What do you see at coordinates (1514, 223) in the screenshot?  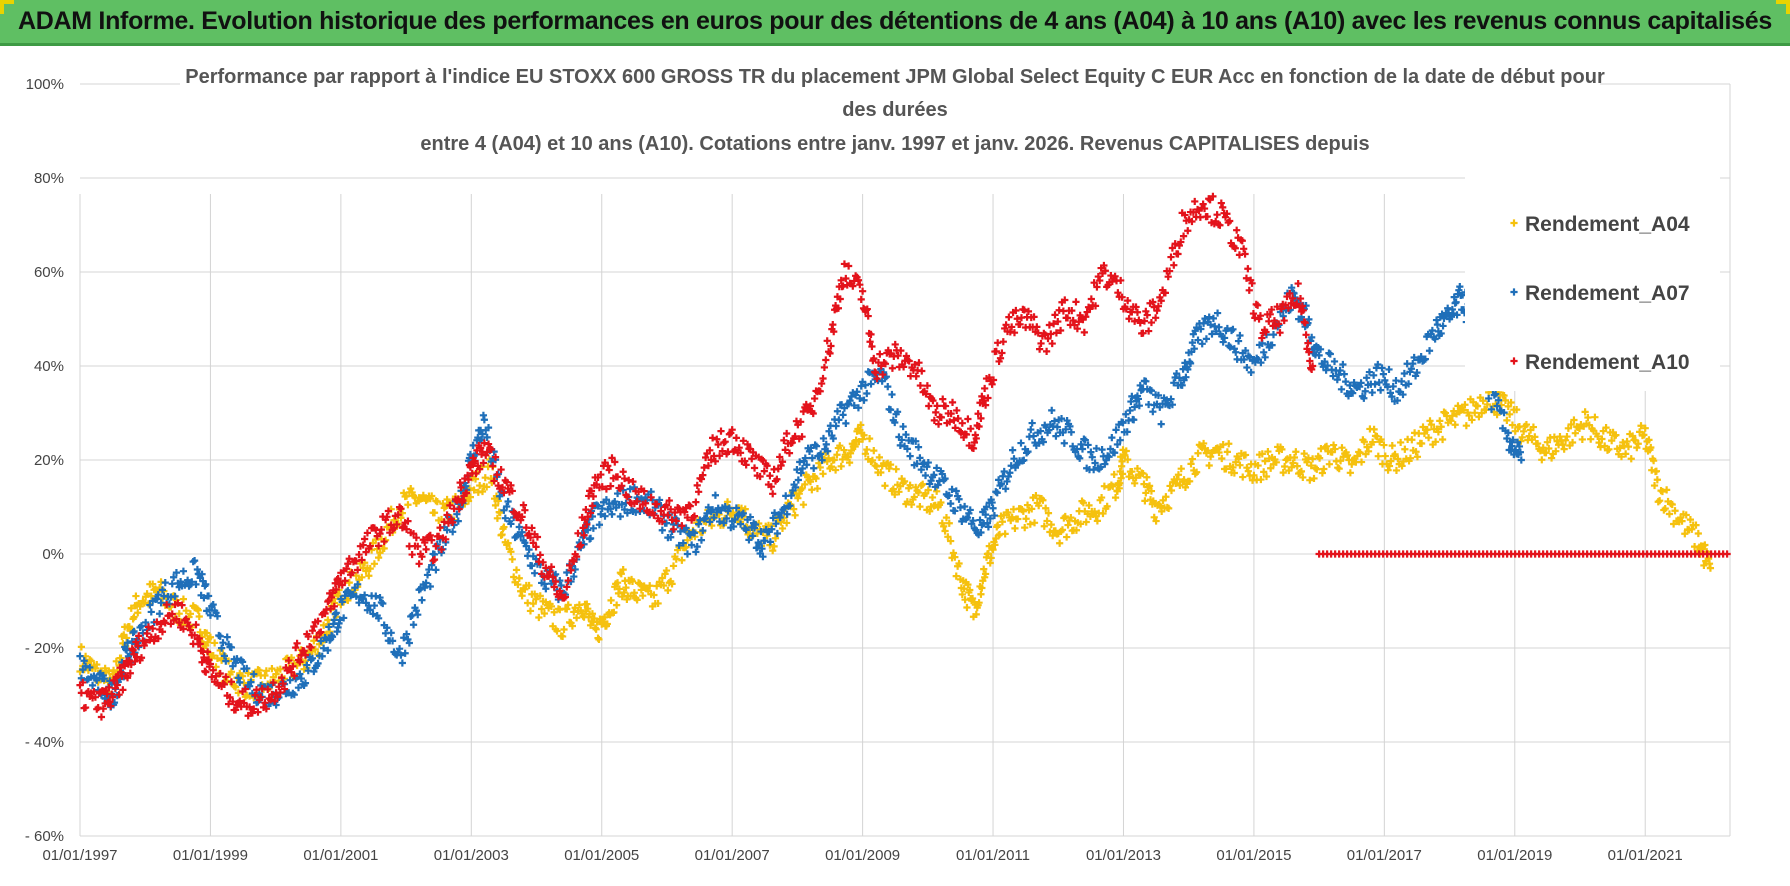 I see `legend-marker` at bounding box center [1514, 223].